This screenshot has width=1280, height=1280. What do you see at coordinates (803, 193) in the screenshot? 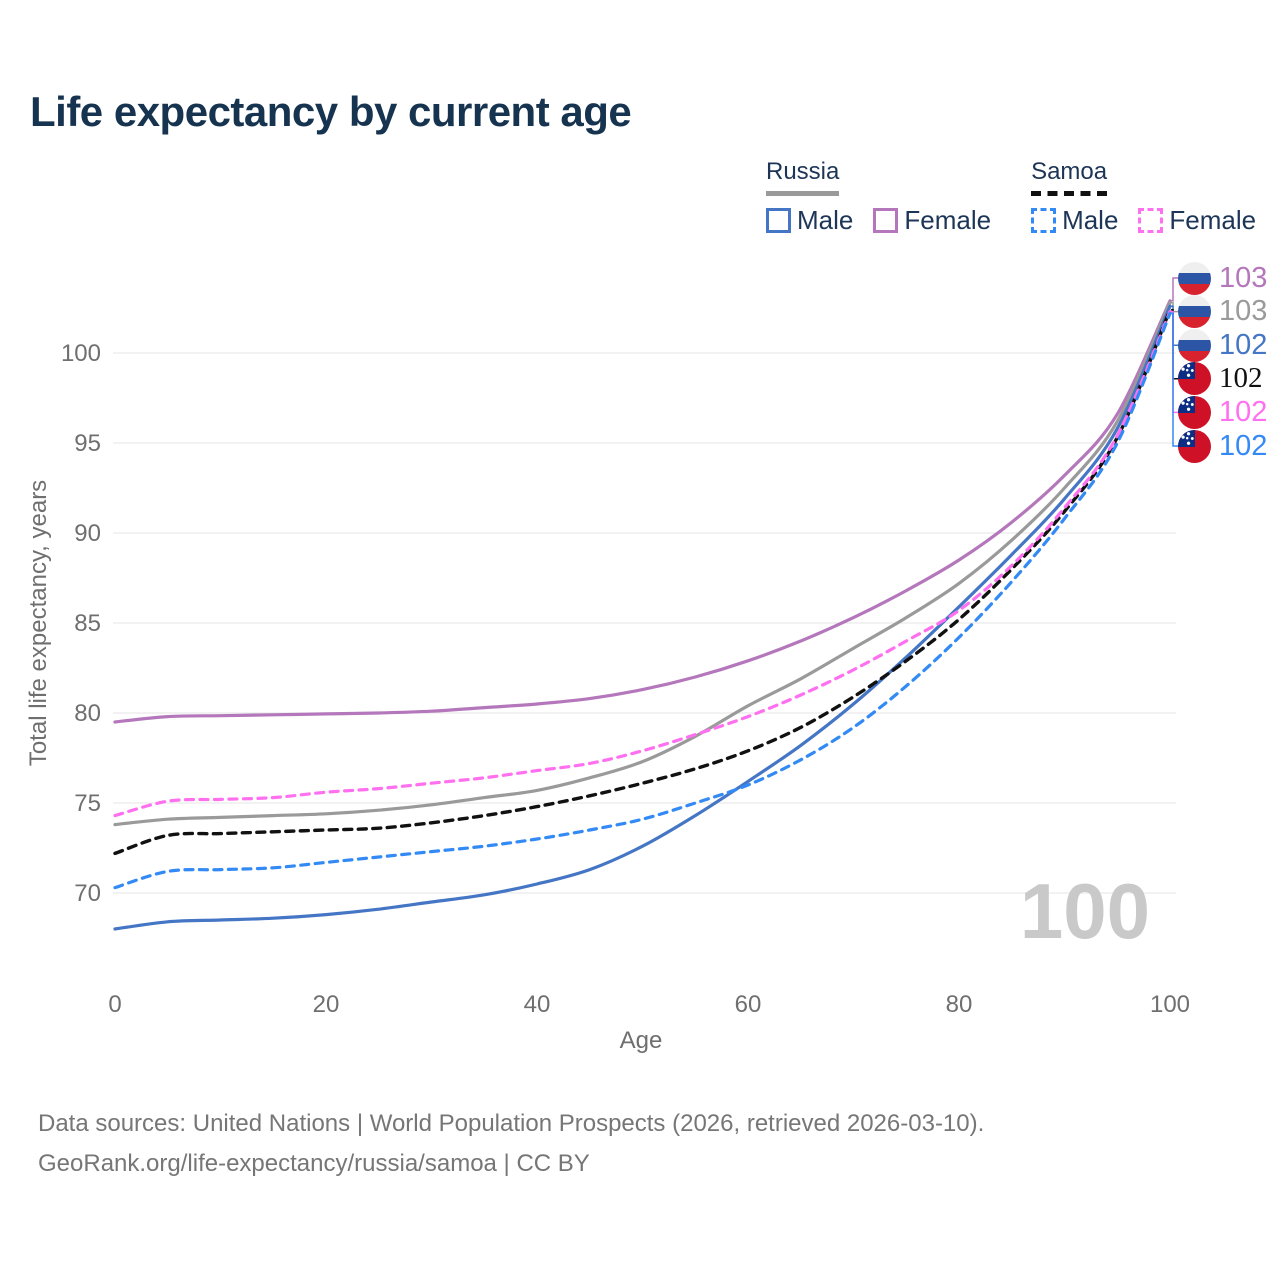
I see `legend-underline-solid` at bounding box center [803, 193].